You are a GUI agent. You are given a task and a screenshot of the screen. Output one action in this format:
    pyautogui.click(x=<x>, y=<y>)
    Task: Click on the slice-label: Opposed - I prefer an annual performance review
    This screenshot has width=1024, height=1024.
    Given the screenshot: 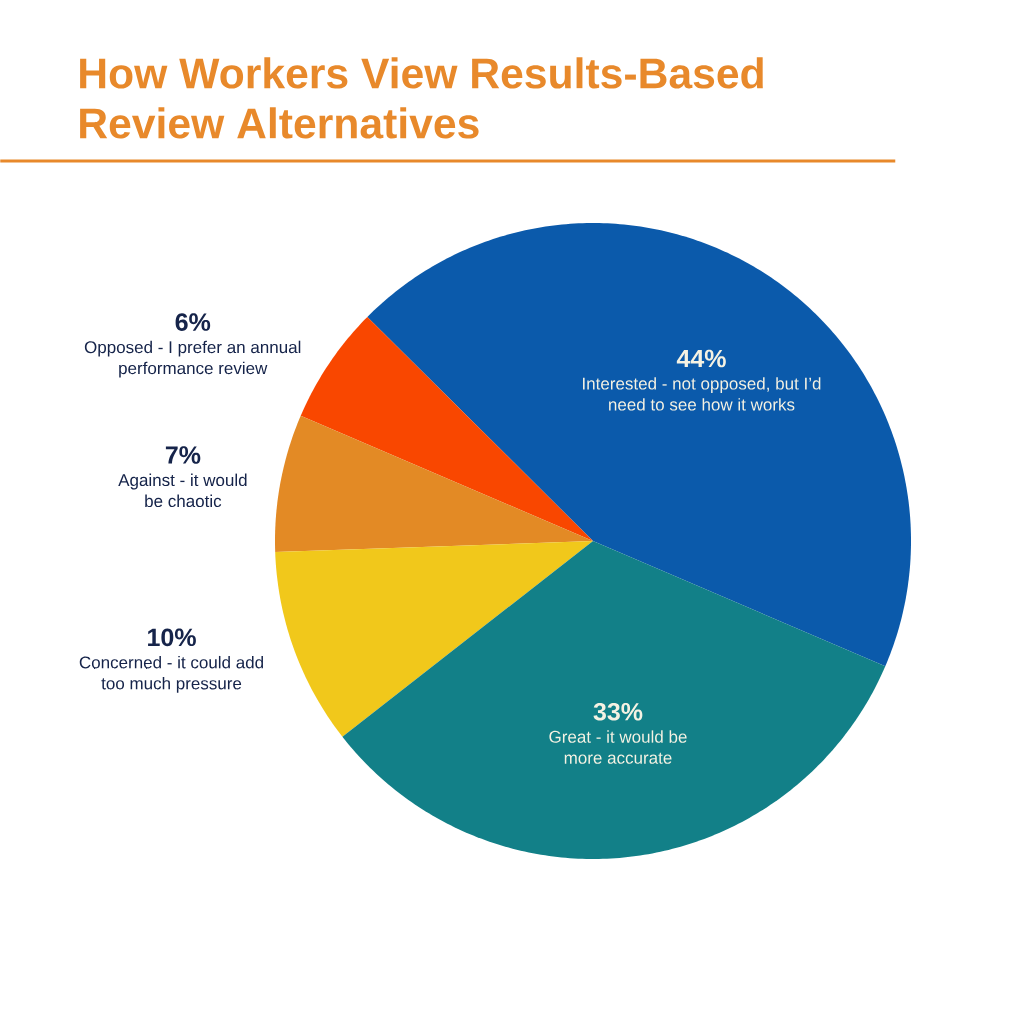 What is the action you would take?
    pyautogui.click(x=192, y=359)
    